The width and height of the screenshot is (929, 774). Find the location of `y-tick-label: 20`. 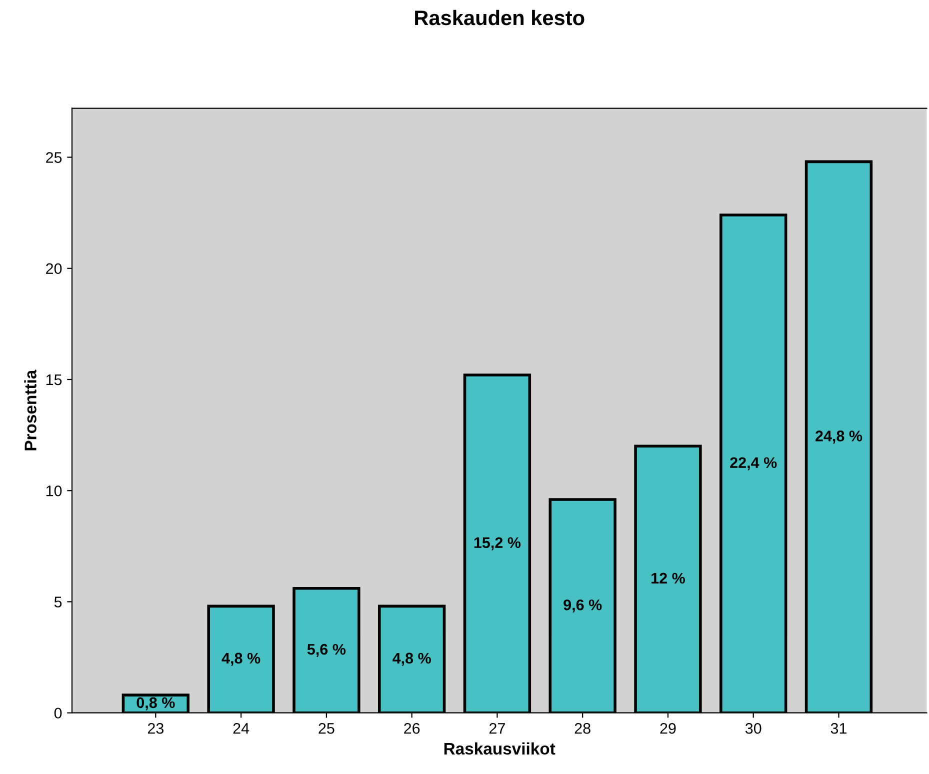

y-tick-label: 20 is located at coordinates (54, 268).